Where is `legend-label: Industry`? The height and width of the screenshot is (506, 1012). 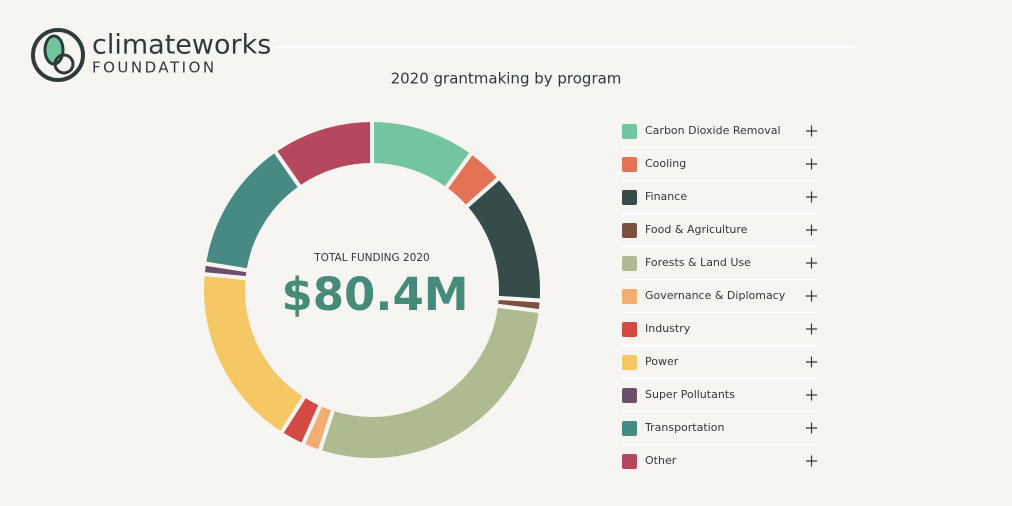 legend-label: Industry is located at coordinates (668, 328).